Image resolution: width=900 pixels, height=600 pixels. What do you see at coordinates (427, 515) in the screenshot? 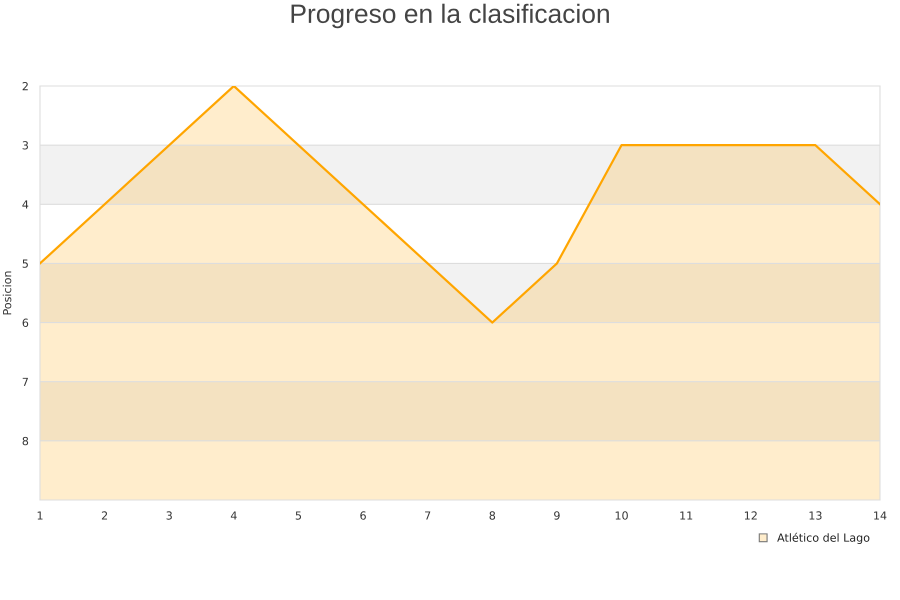
I see `x-tick-label: 7` at bounding box center [427, 515].